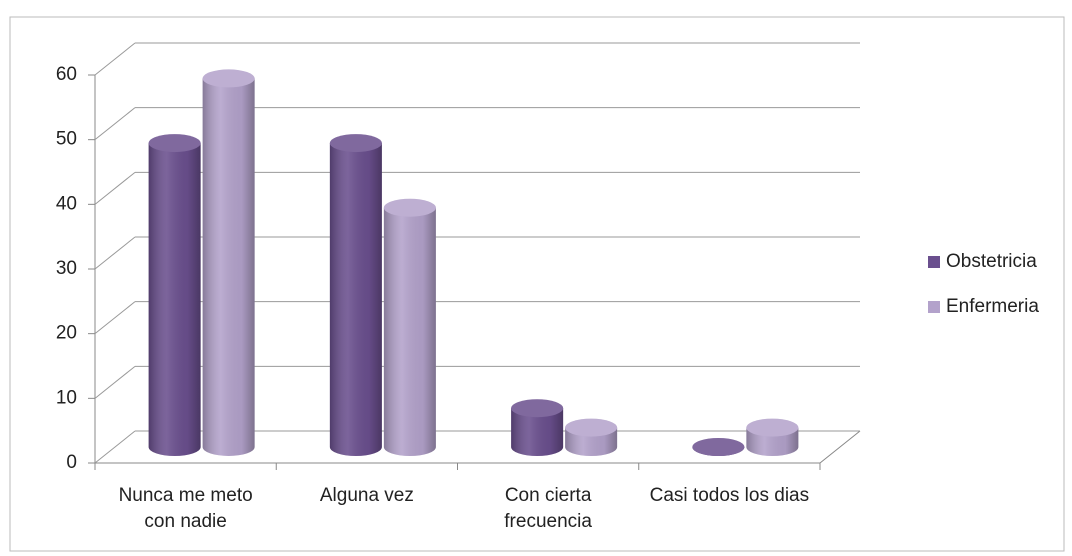 This screenshot has height=556, width=1072. Describe the element at coordinates (185, 508) in the screenshot. I see `x-tick-label: Nunca me meto con nadie` at that location.